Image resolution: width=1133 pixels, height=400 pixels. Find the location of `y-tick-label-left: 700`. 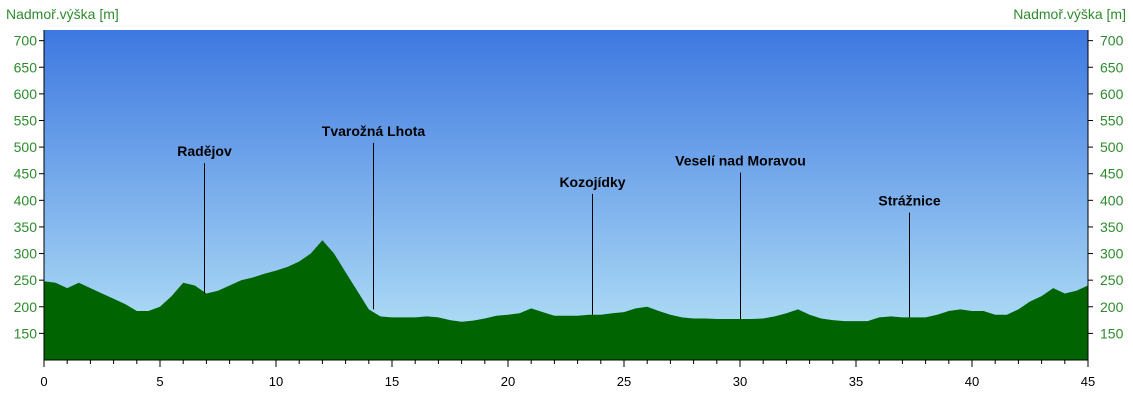

y-tick-label-left: 700 is located at coordinates (26, 41).